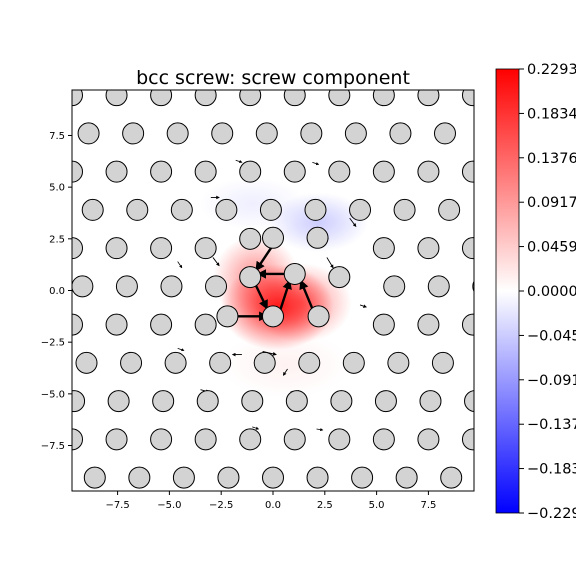 The image size is (576, 576). I want to click on x-axis: −7.5 −5.0 −2.5 0.0 2.5 5.0 7.5, so click(270, 501).